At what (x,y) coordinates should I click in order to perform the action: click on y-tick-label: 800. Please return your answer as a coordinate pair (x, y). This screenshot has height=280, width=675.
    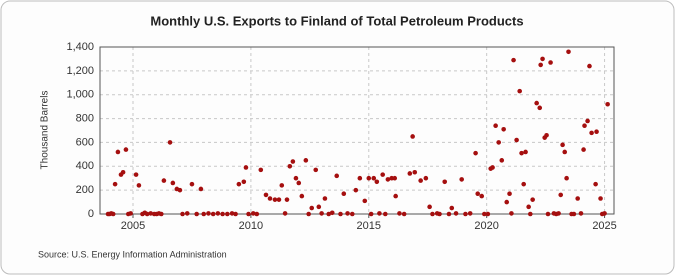
    Looking at the image, I should click on (85, 118).